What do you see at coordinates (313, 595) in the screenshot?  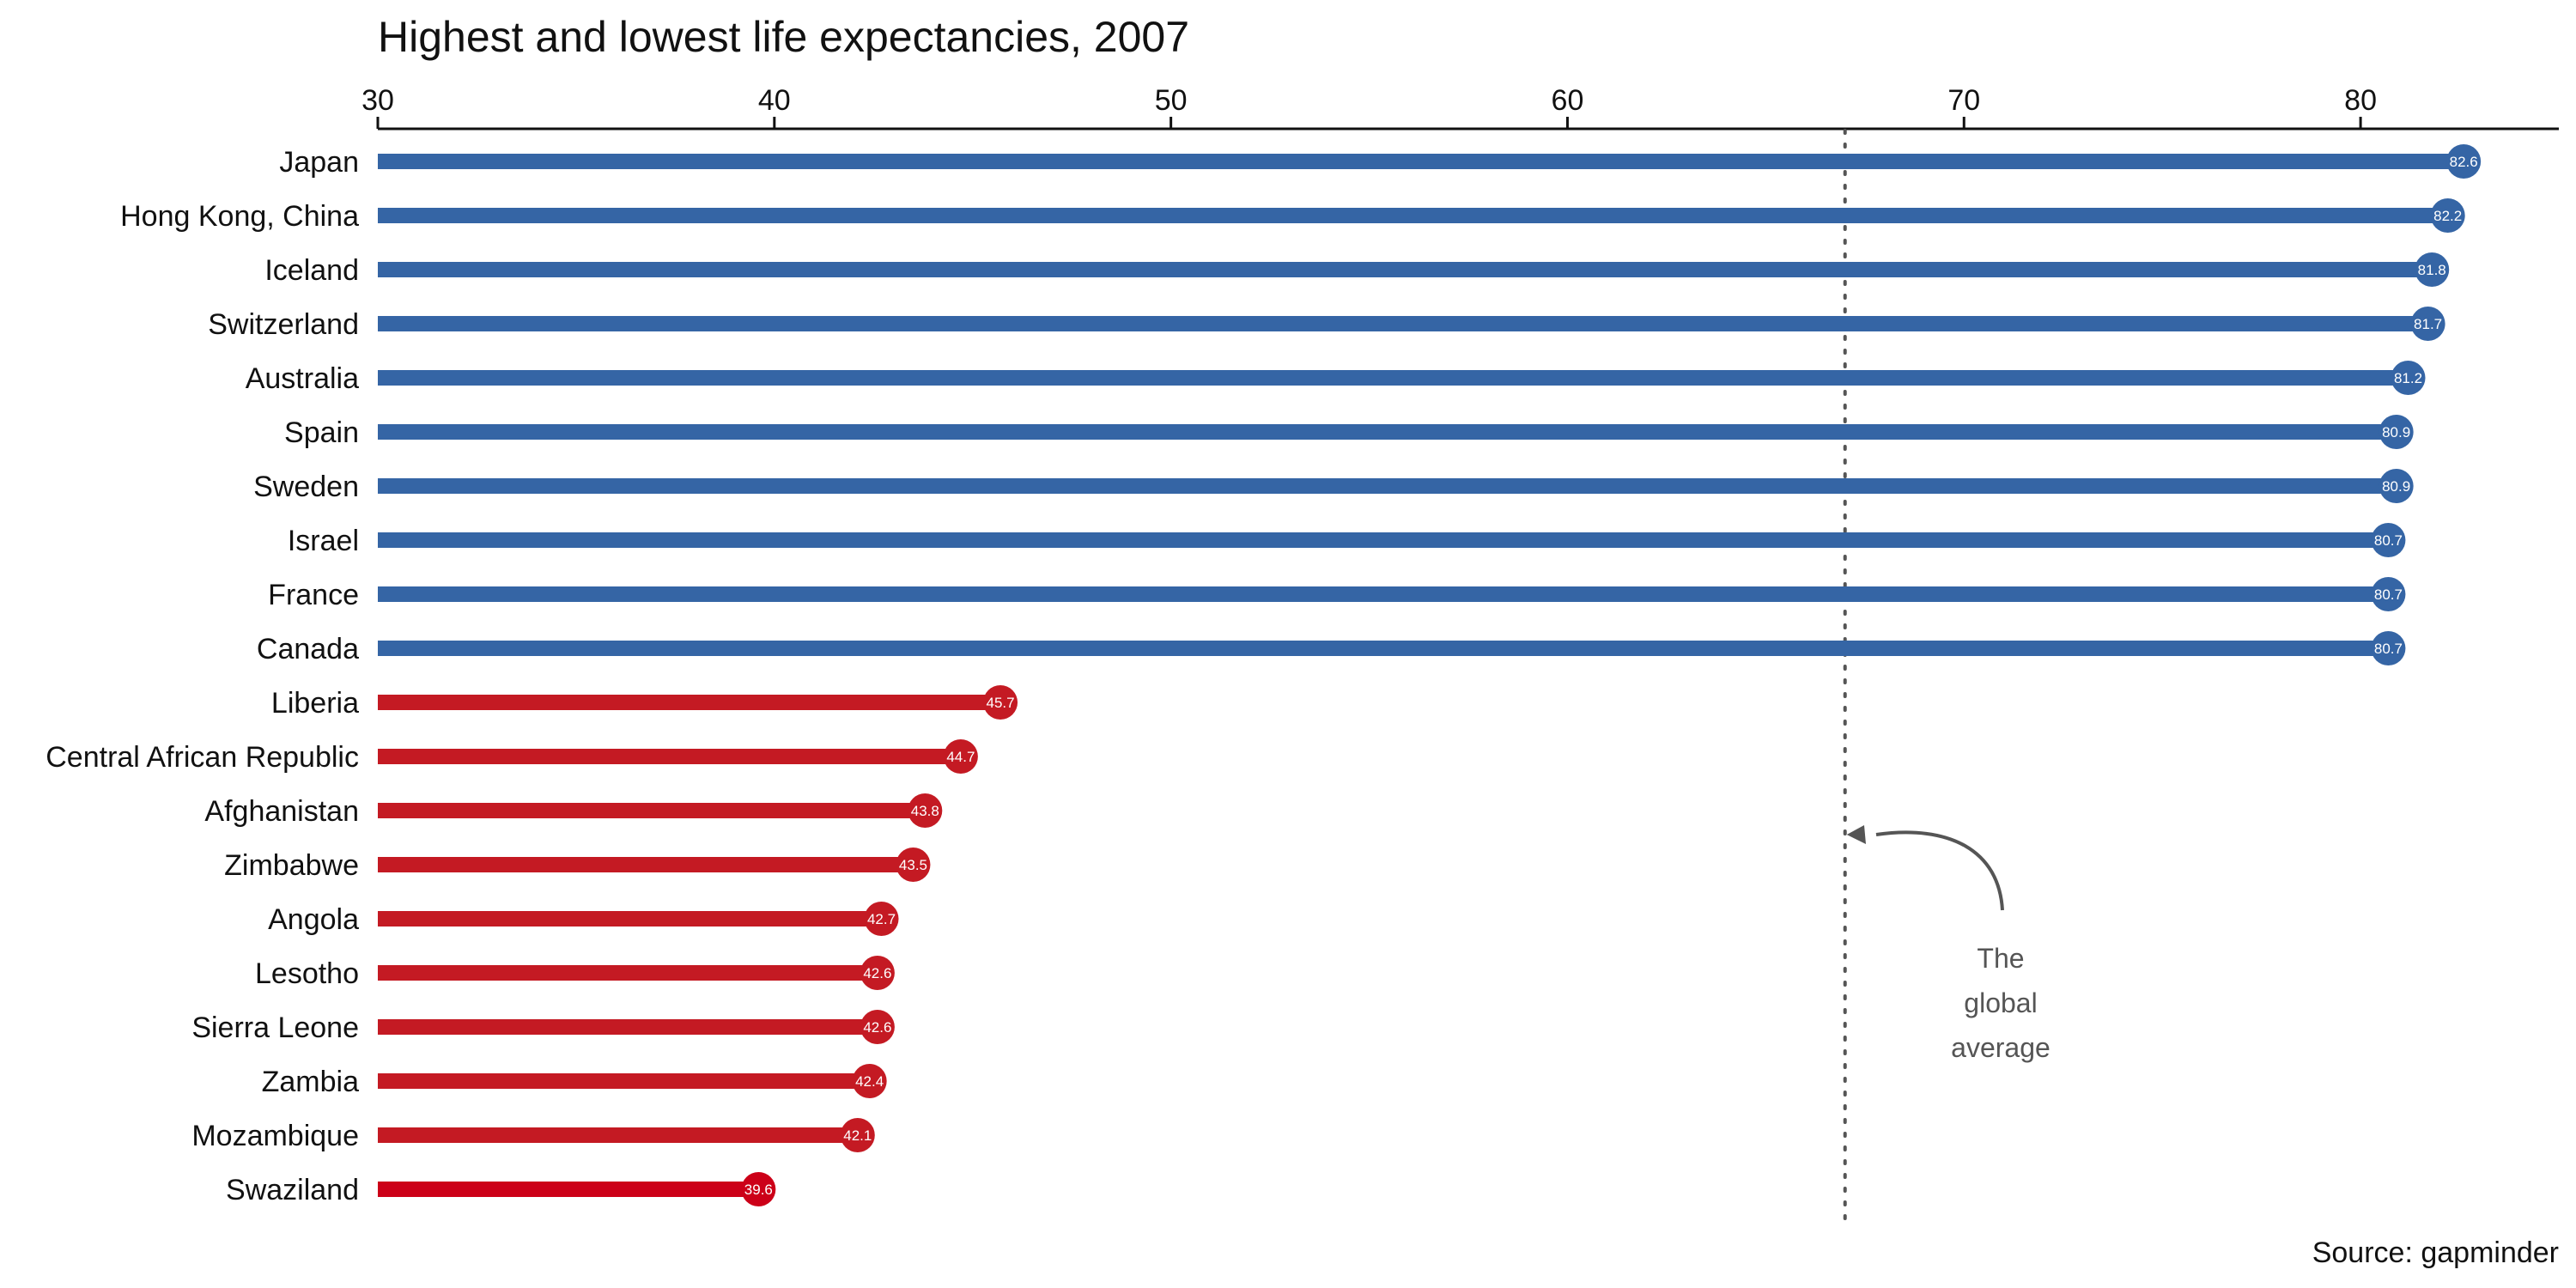 I see `category-label: France` at bounding box center [313, 595].